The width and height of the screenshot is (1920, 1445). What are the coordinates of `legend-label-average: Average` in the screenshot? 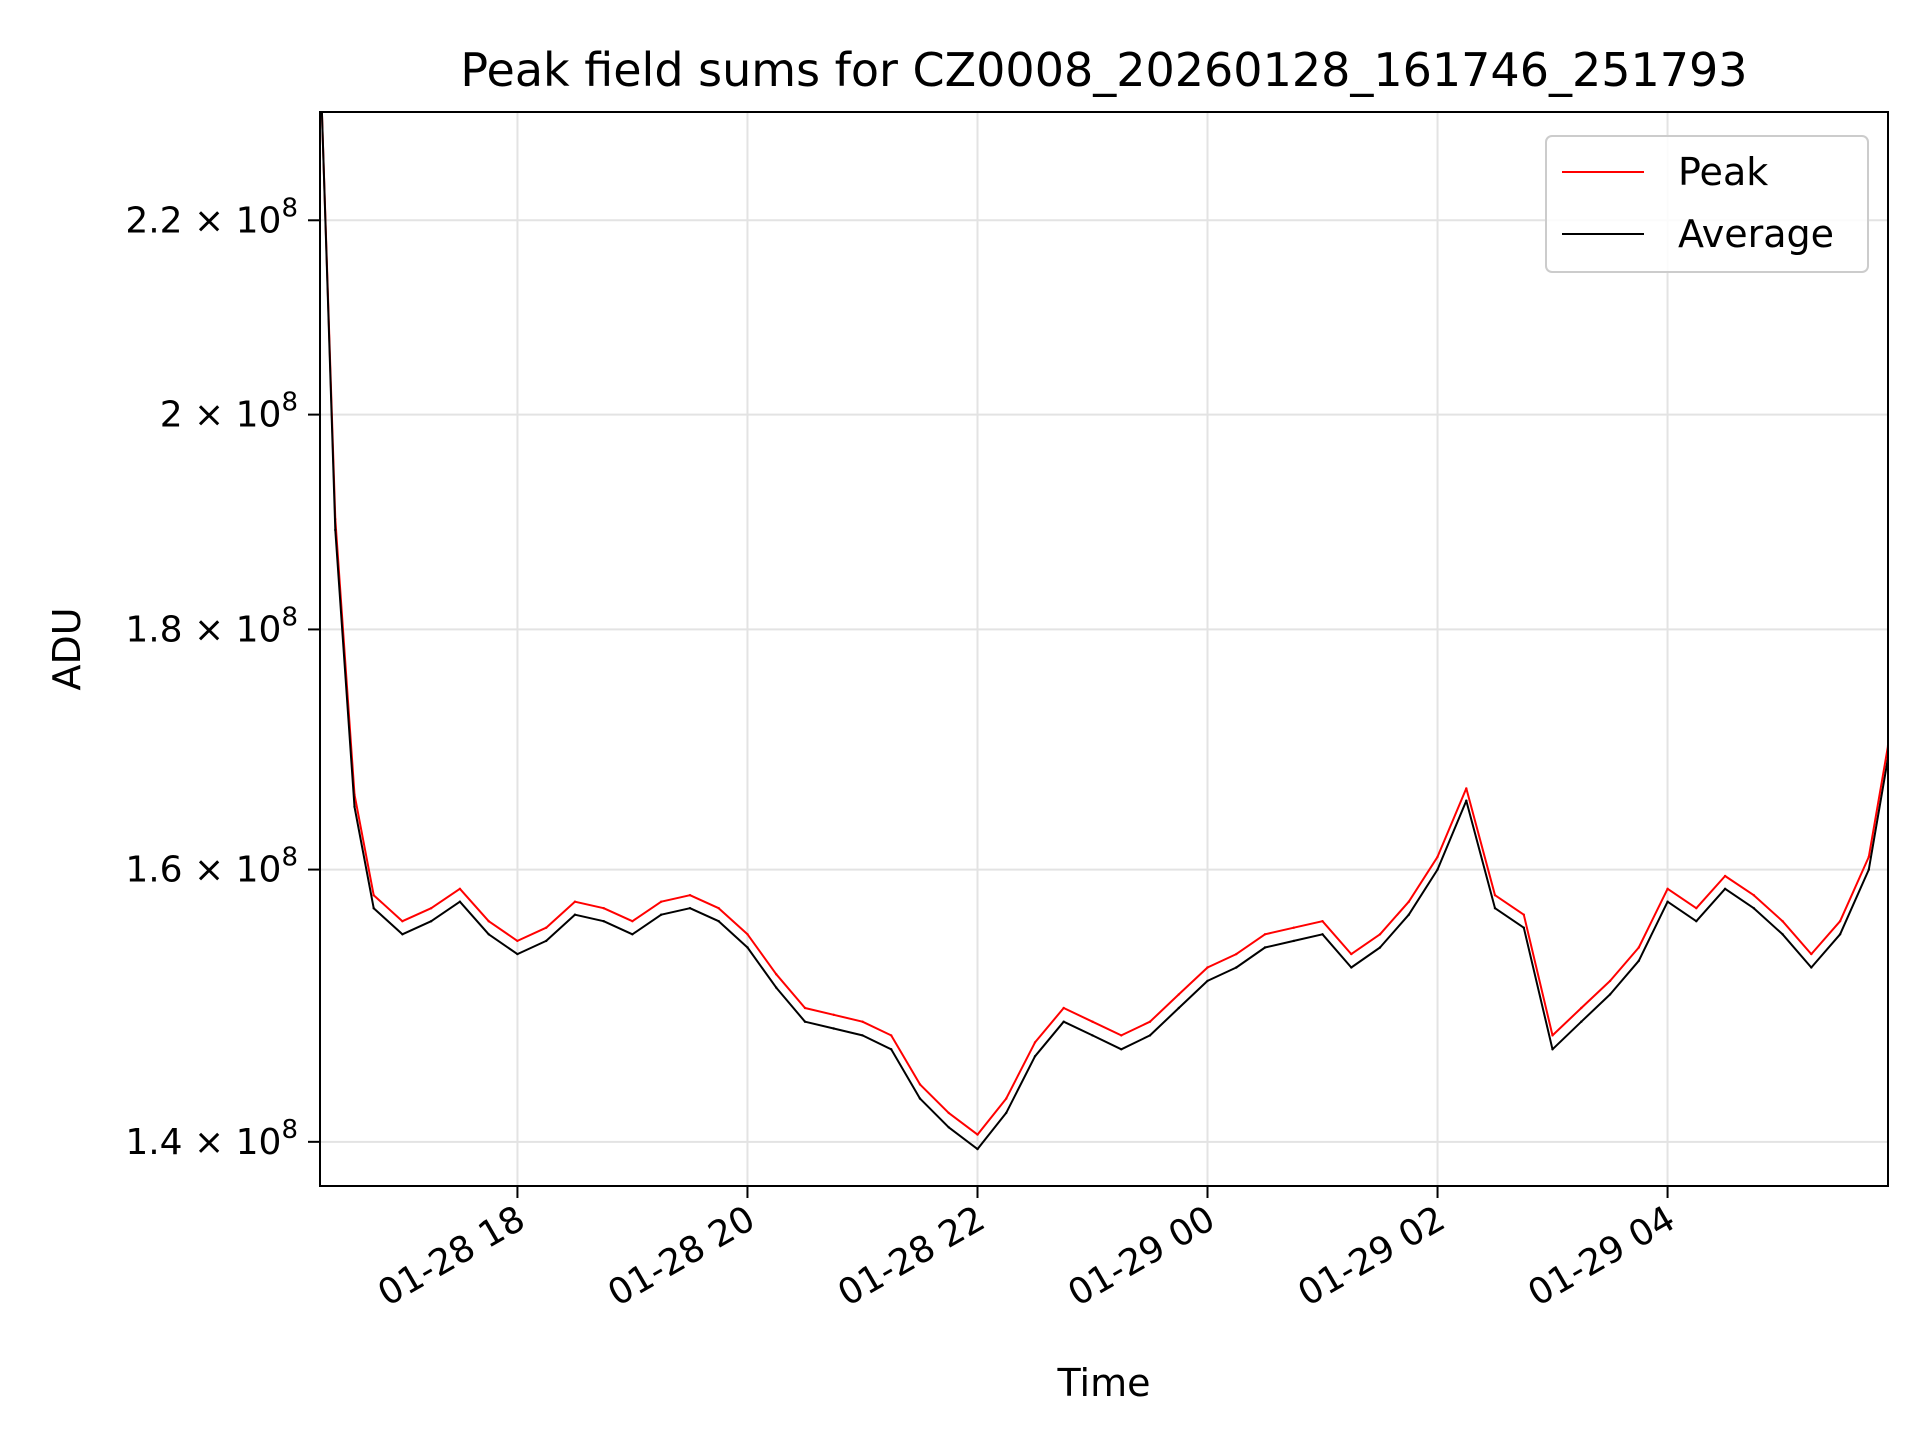 It's located at (1756, 234).